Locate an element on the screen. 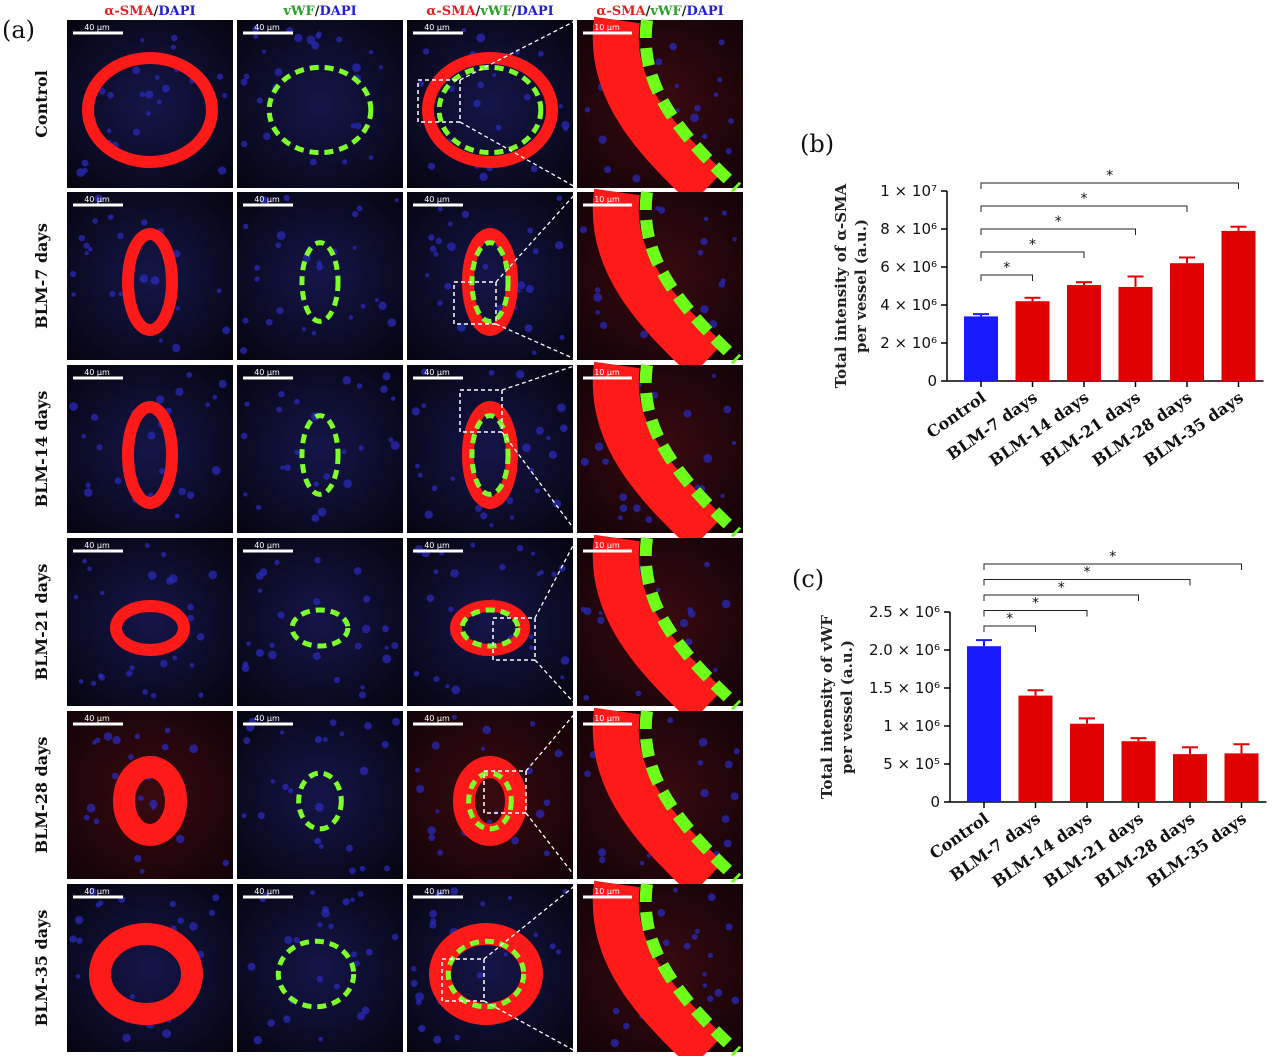  y-tick-label: 0 is located at coordinates (935, 802).